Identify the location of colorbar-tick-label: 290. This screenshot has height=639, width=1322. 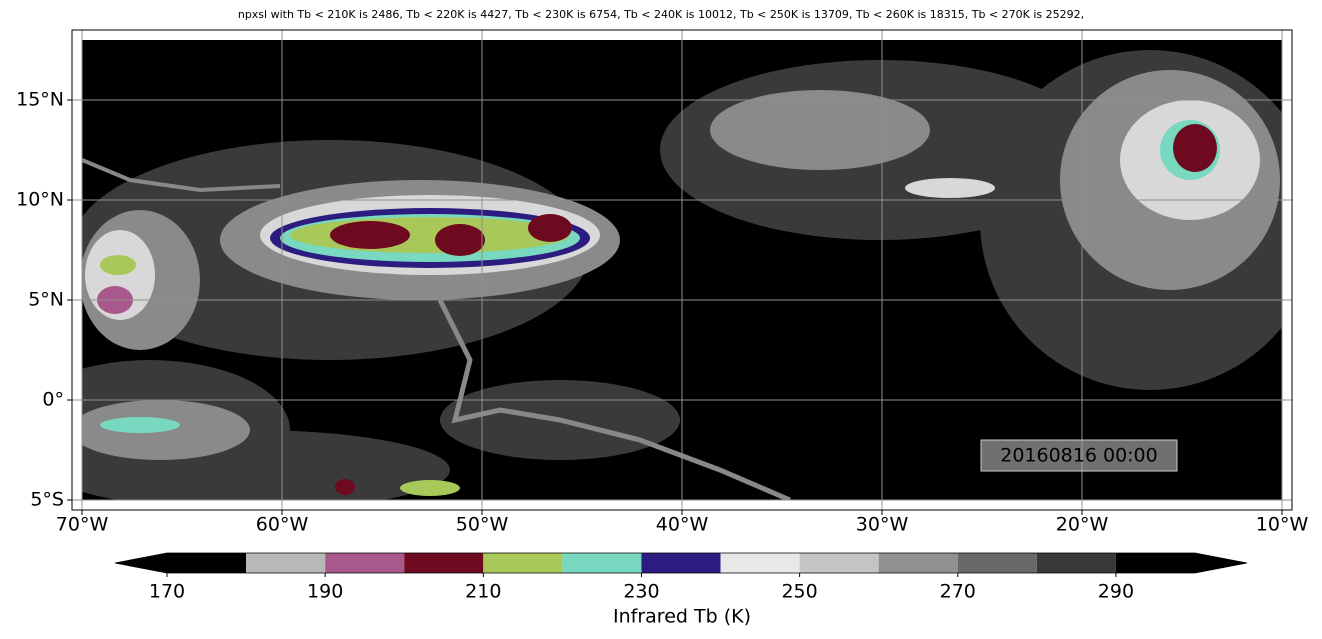
(1116, 592).